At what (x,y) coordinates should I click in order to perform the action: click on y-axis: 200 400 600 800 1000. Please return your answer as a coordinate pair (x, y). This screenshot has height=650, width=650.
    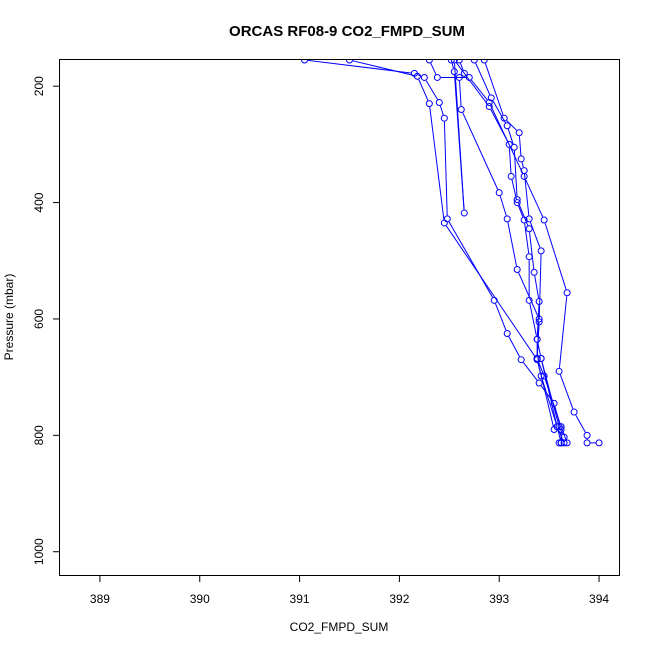
    Looking at the image, I should click on (46, 320).